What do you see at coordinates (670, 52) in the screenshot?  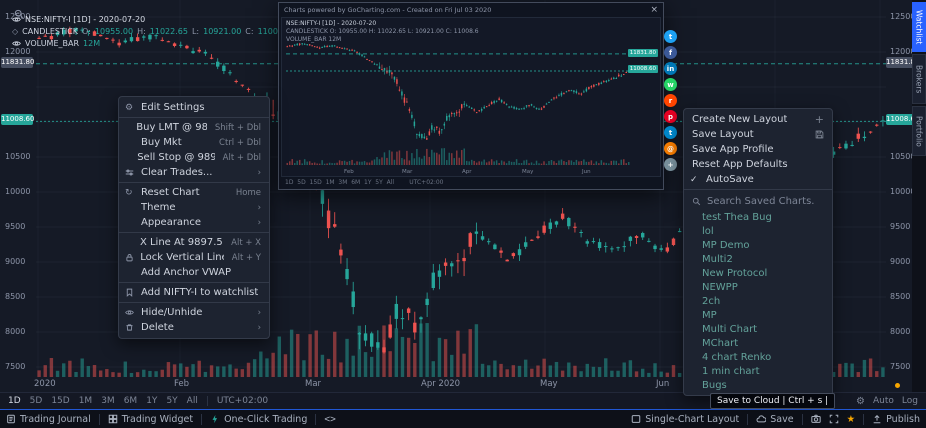 I see `share-facebook-button: f` at bounding box center [670, 52].